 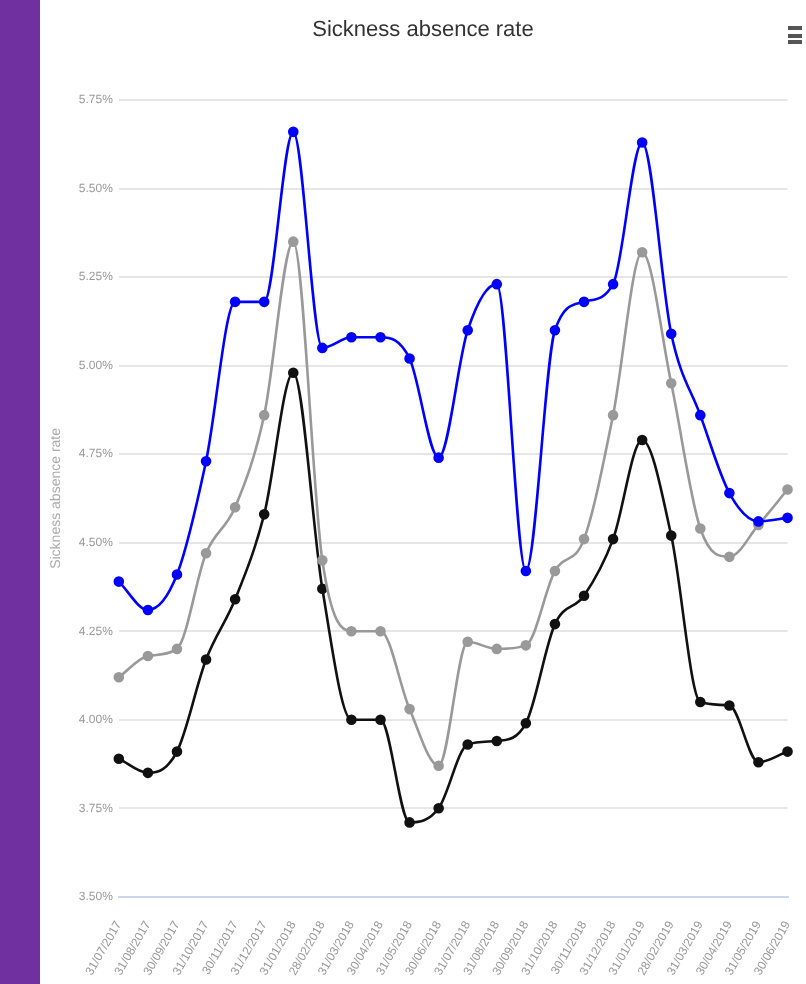 I want to click on chart-title: Sickness absence rate, so click(x=423, y=30).